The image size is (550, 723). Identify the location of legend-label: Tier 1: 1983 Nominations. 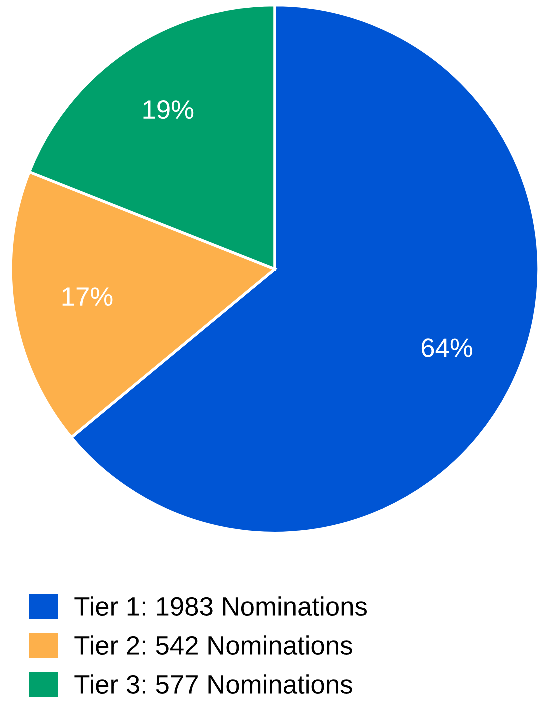
(220, 606).